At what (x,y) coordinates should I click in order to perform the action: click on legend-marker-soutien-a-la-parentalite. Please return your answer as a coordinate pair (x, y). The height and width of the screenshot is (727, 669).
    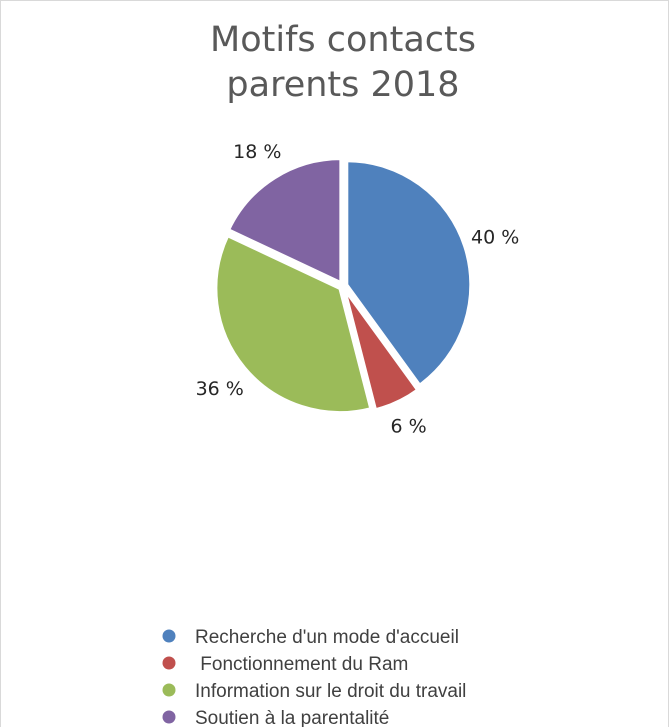
    Looking at the image, I should click on (169, 717).